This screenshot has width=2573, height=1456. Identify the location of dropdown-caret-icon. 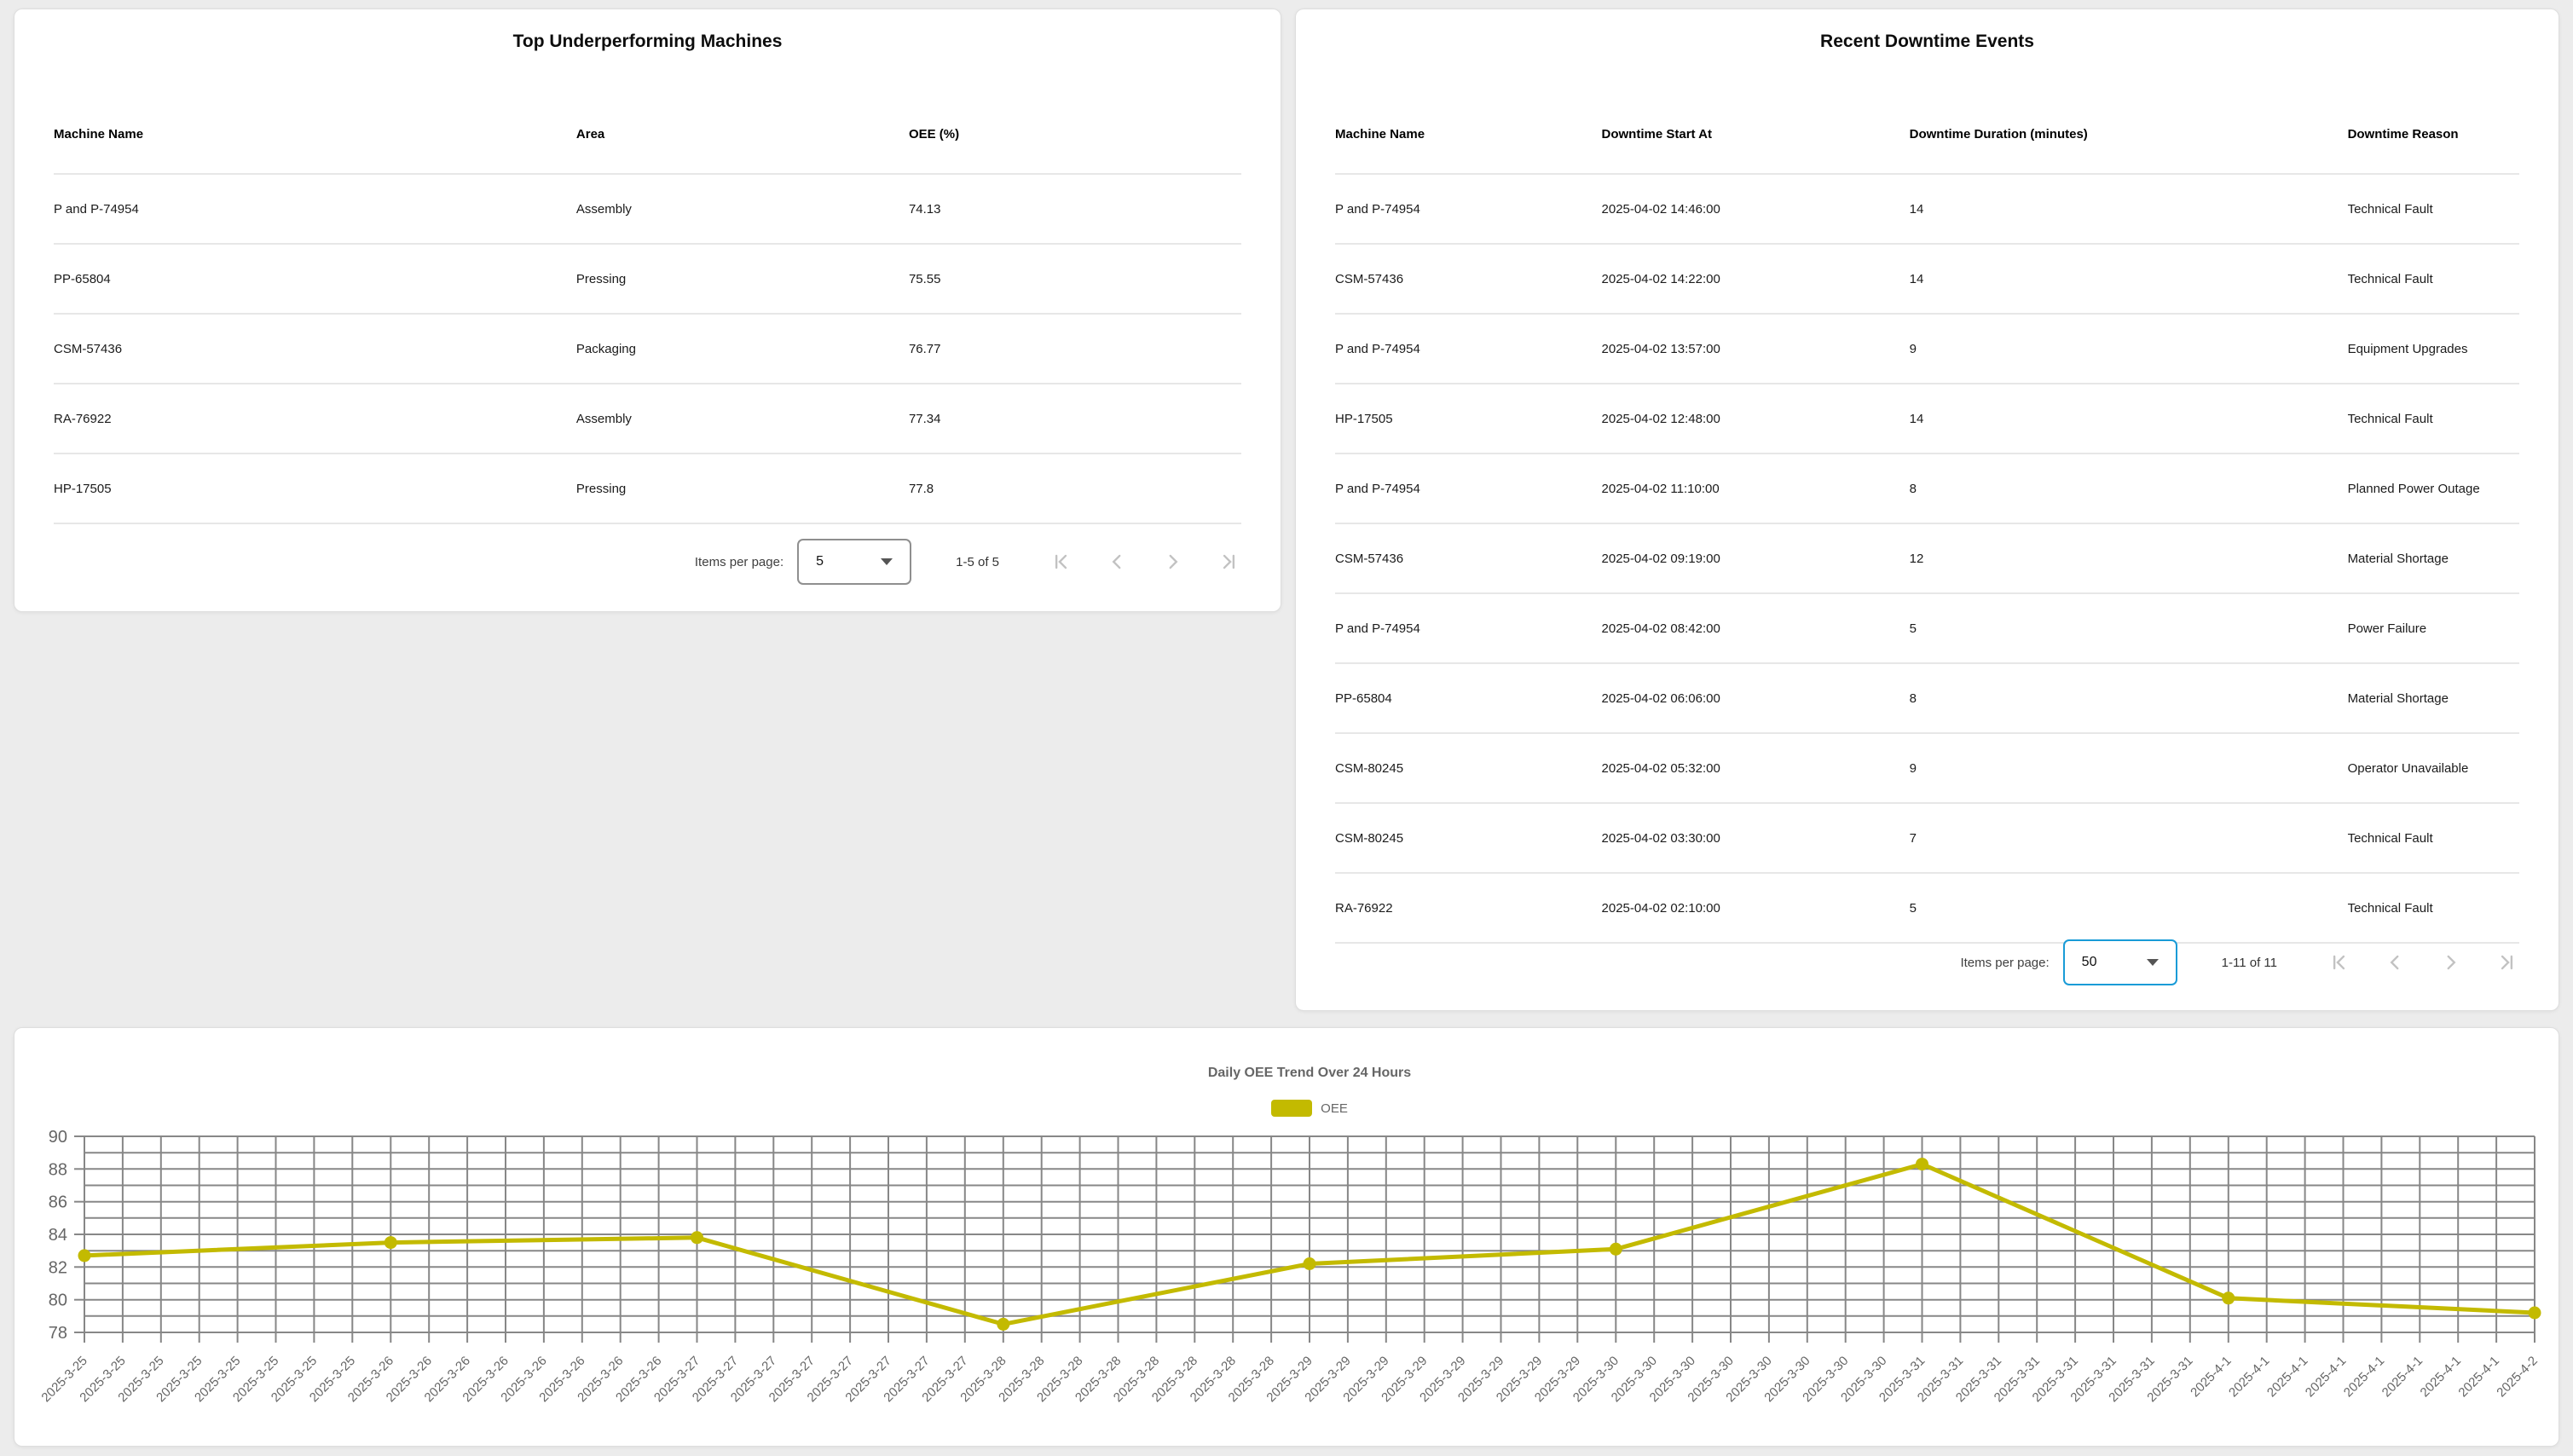
(887, 561).